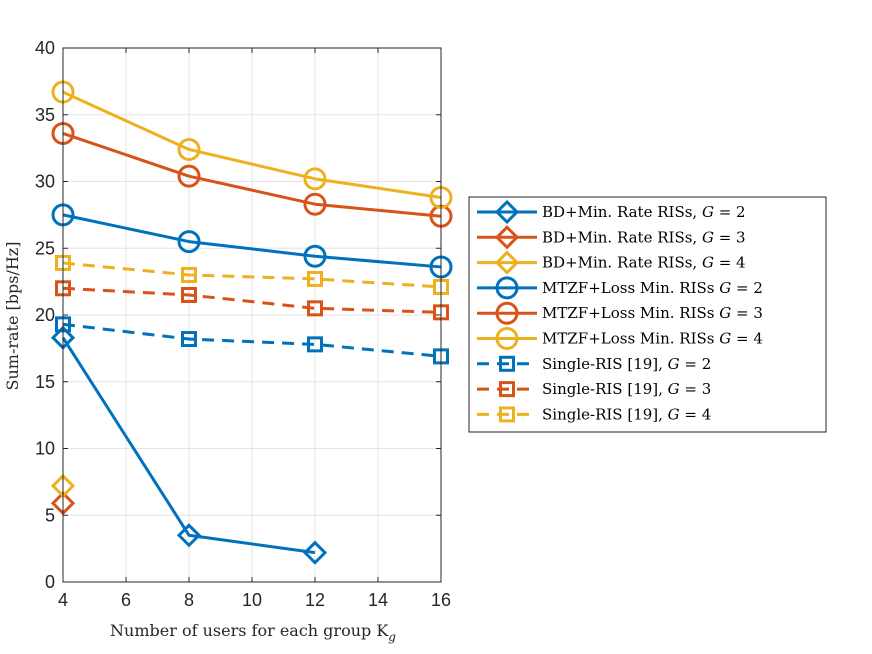 The width and height of the screenshot is (872, 654). What do you see at coordinates (45, 115) in the screenshot?
I see `y-tick-label: 35` at bounding box center [45, 115].